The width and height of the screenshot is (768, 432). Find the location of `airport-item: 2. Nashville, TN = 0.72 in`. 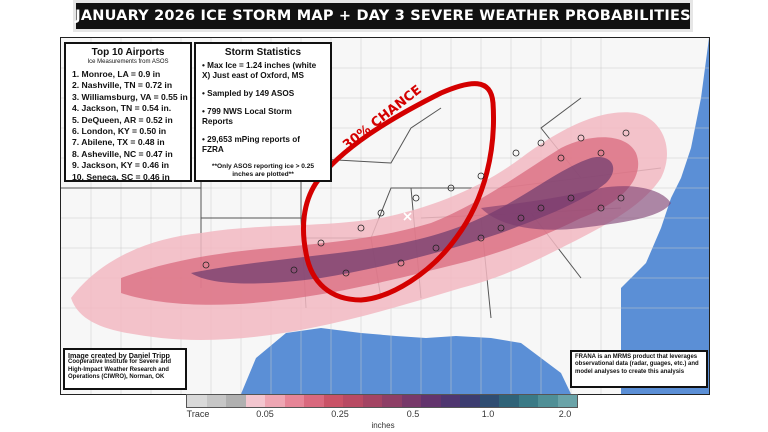

airport-item: 2. Nashville, TN = 0.72 in is located at coordinates (122, 85).